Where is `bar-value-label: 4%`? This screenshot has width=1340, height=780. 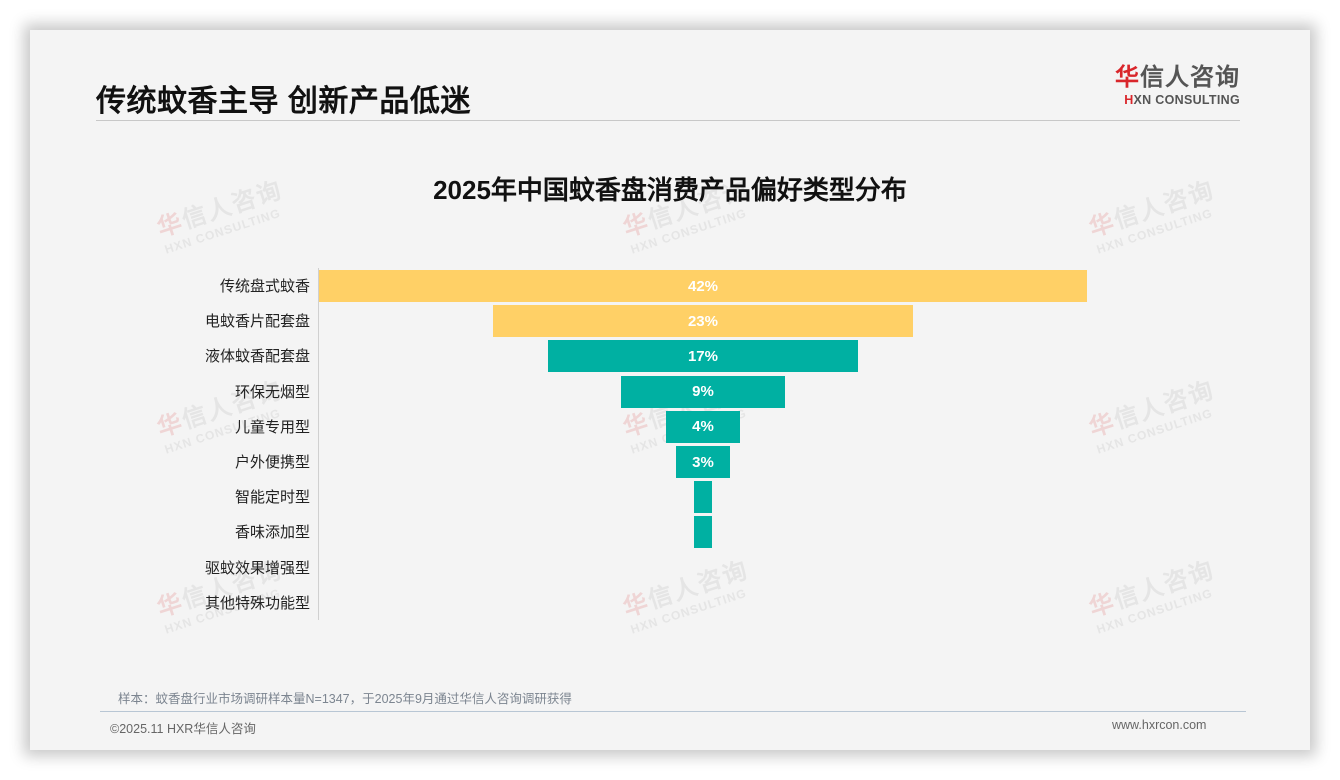
bar-value-label: 4% is located at coordinates (703, 427).